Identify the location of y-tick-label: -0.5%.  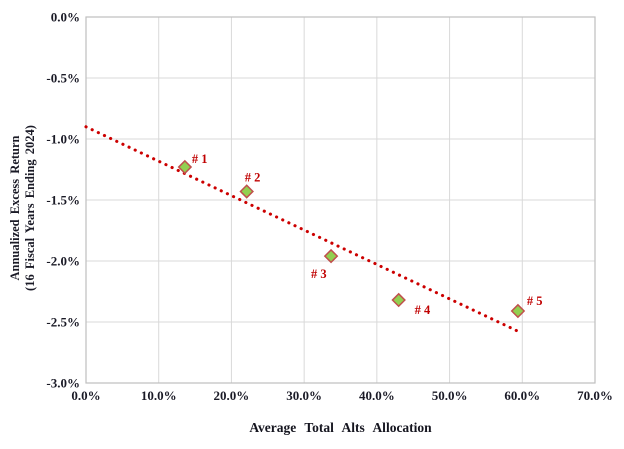
(63, 78).